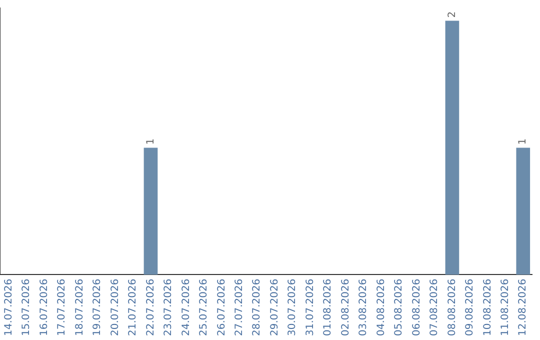 The image size is (540, 340). I want to click on x-tick-label: 25.07.2026, so click(204, 307).